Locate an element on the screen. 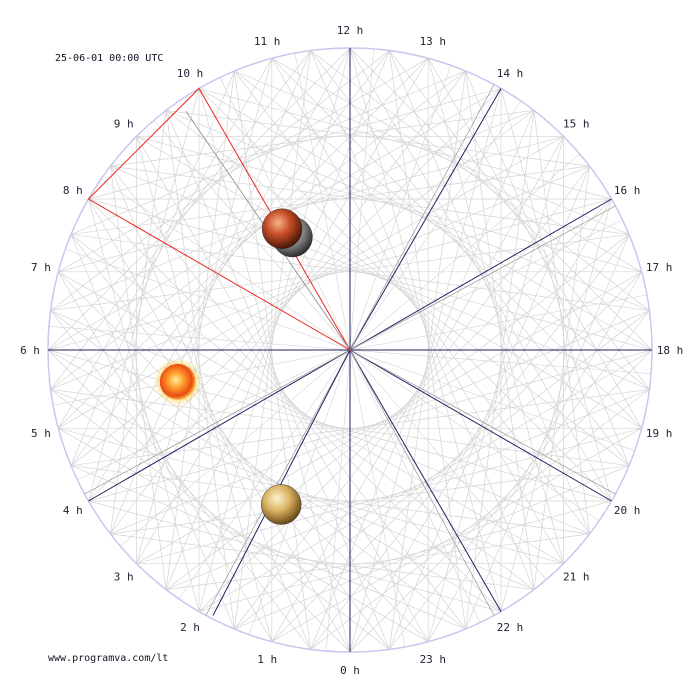  hour-label-8: 8 h is located at coordinates (73, 190).